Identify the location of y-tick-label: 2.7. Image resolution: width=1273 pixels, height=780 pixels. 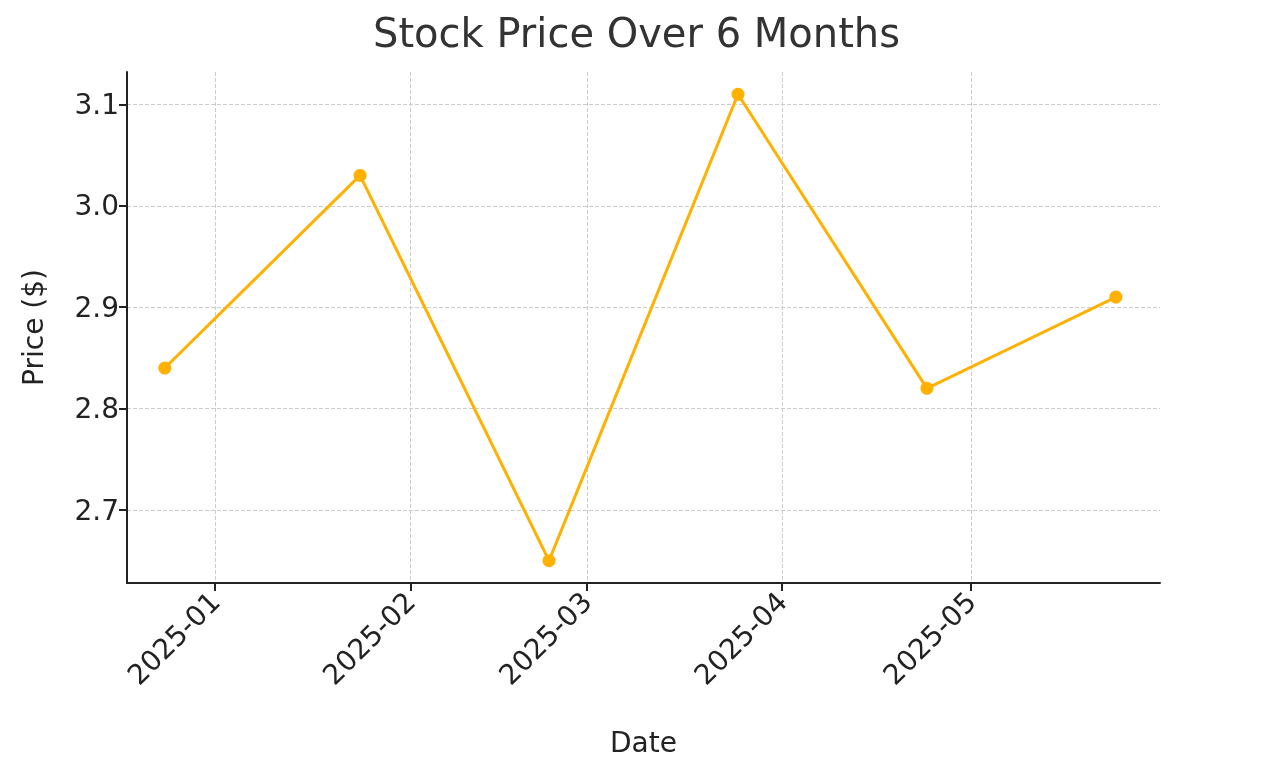
(96, 510).